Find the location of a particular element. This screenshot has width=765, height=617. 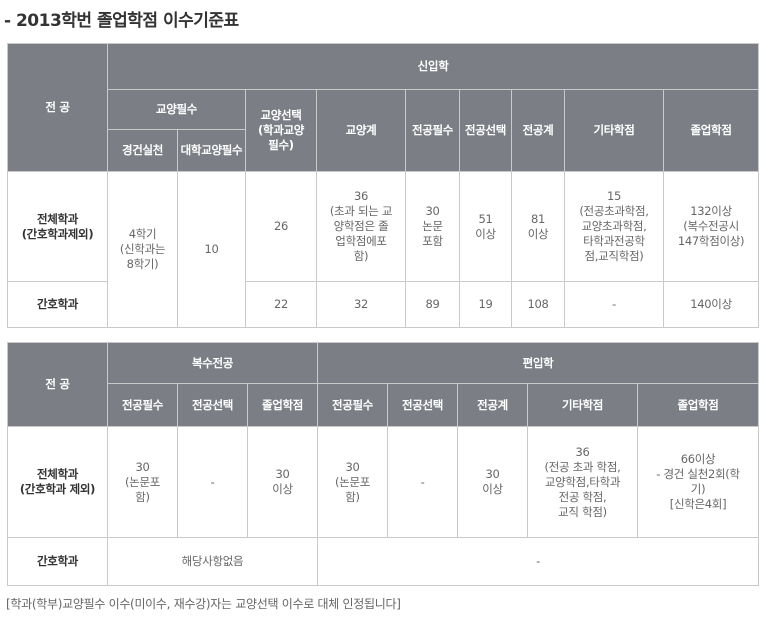

other-credits-cell: - is located at coordinates (614, 304).